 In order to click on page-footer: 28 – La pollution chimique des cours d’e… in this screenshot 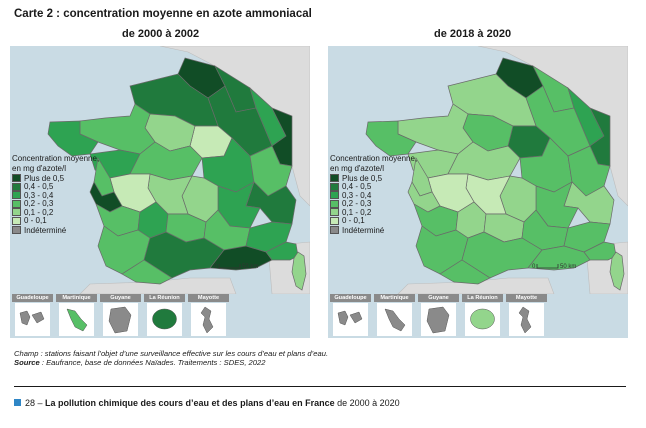, I will do `click(207, 403)`.